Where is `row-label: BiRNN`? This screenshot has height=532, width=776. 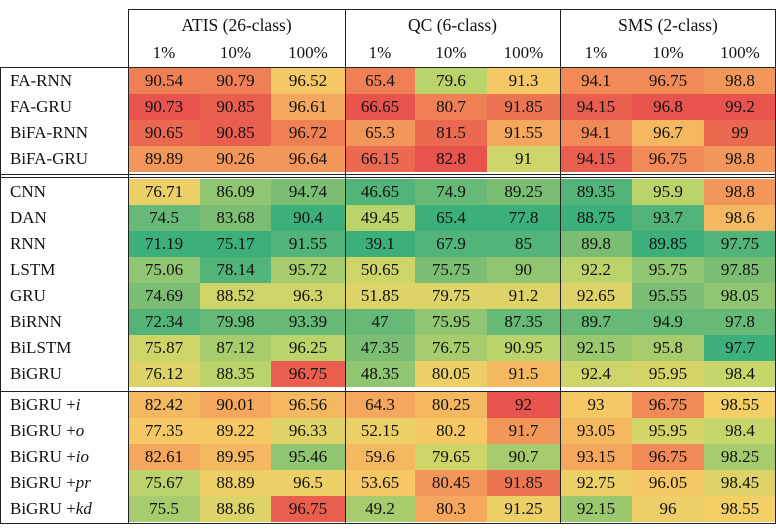
row-label: BiRNN is located at coordinates (64, 322).